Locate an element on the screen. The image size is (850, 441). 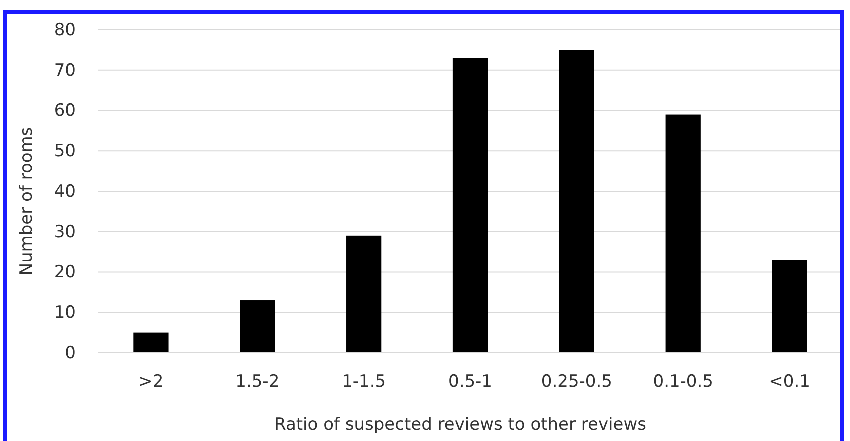
y-tick-label: 30 is located at coordinates (65, 232).